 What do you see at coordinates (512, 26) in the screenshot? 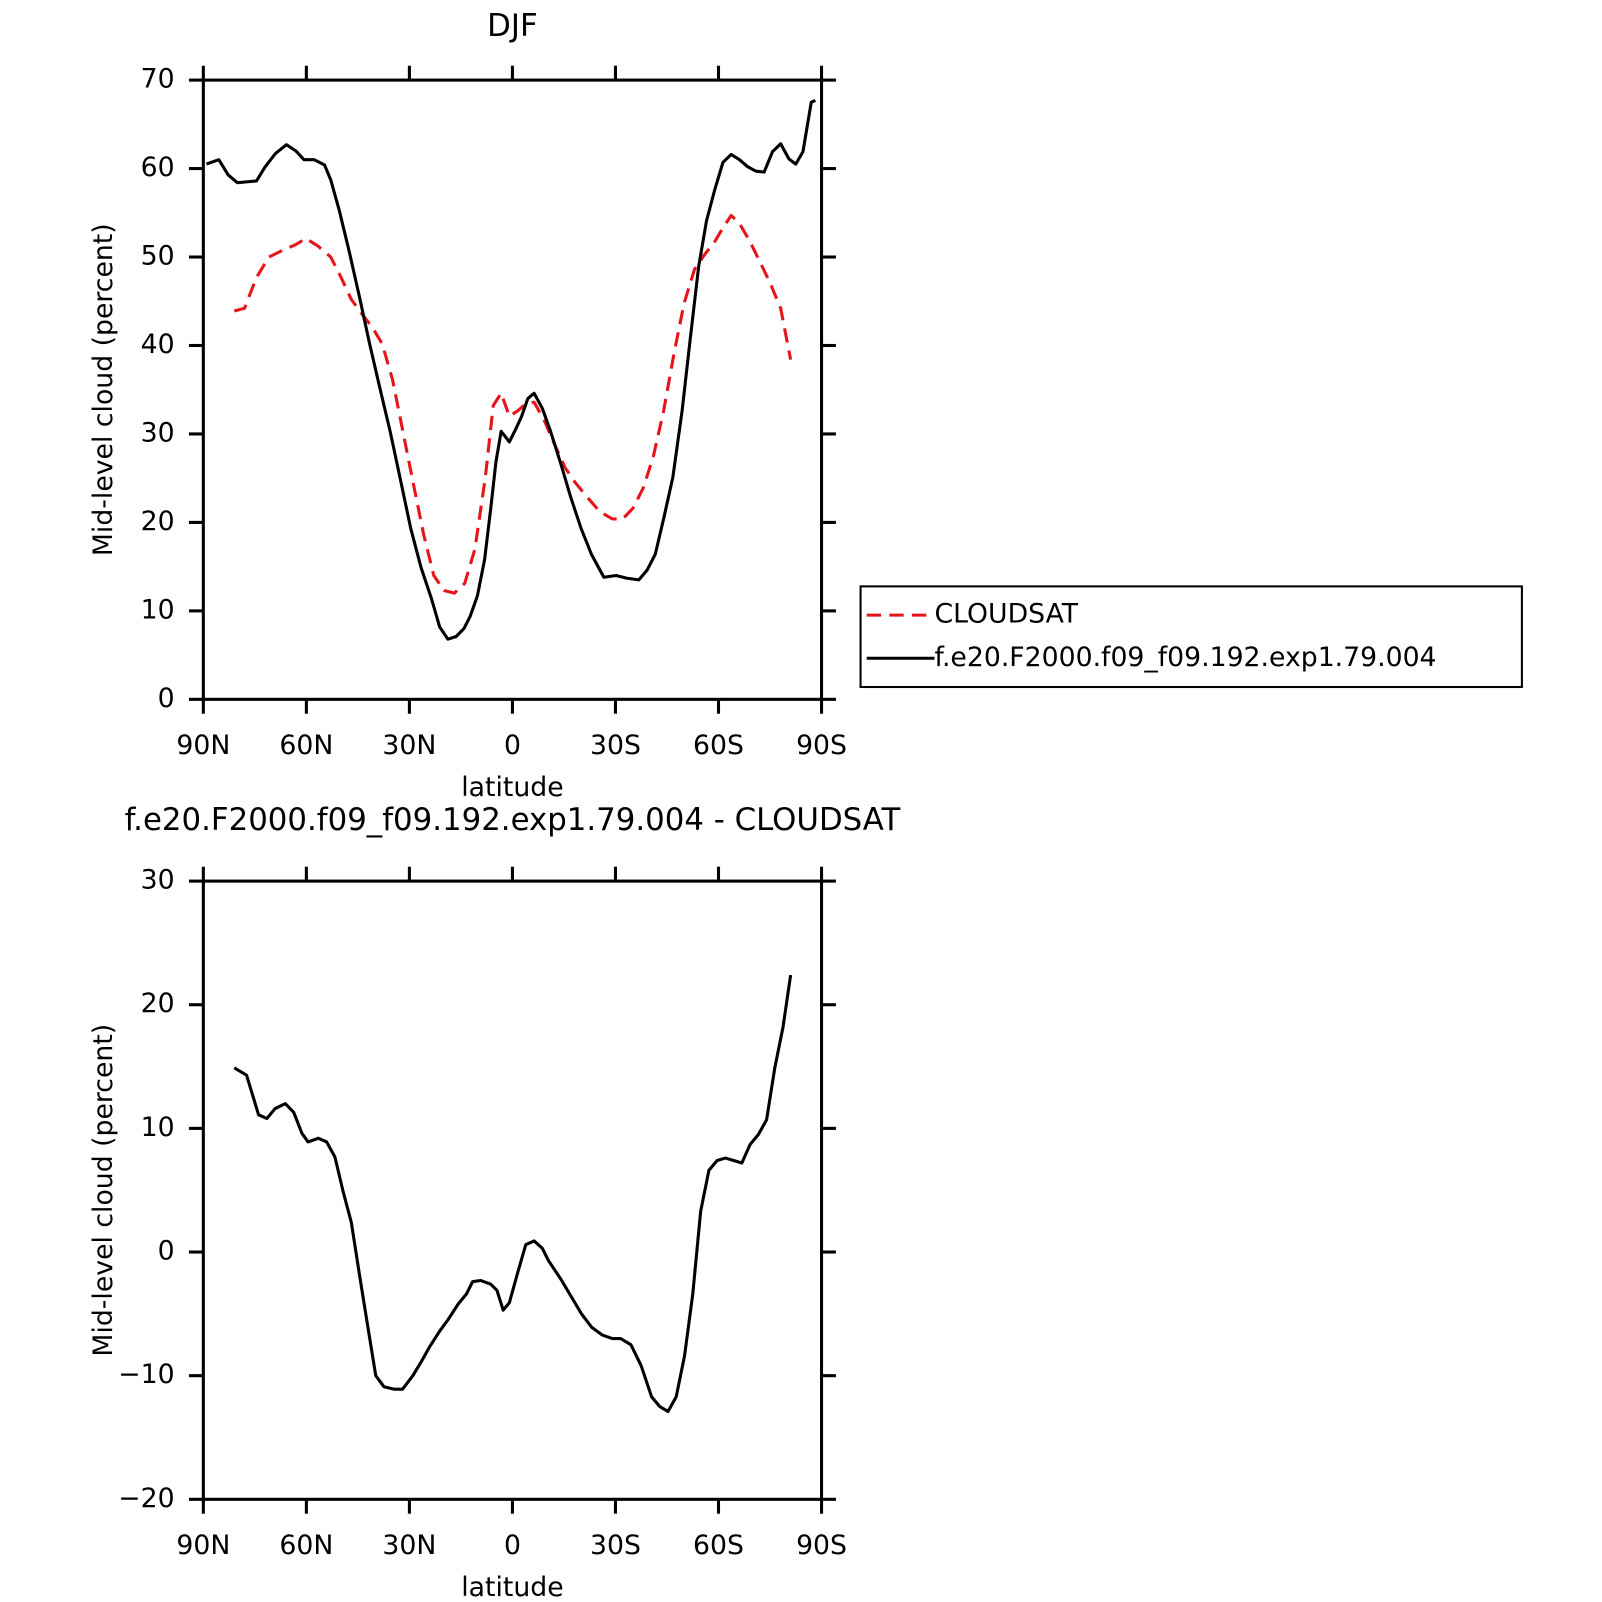
I see `chart-title: DJF` at bounding box center [512, 26].